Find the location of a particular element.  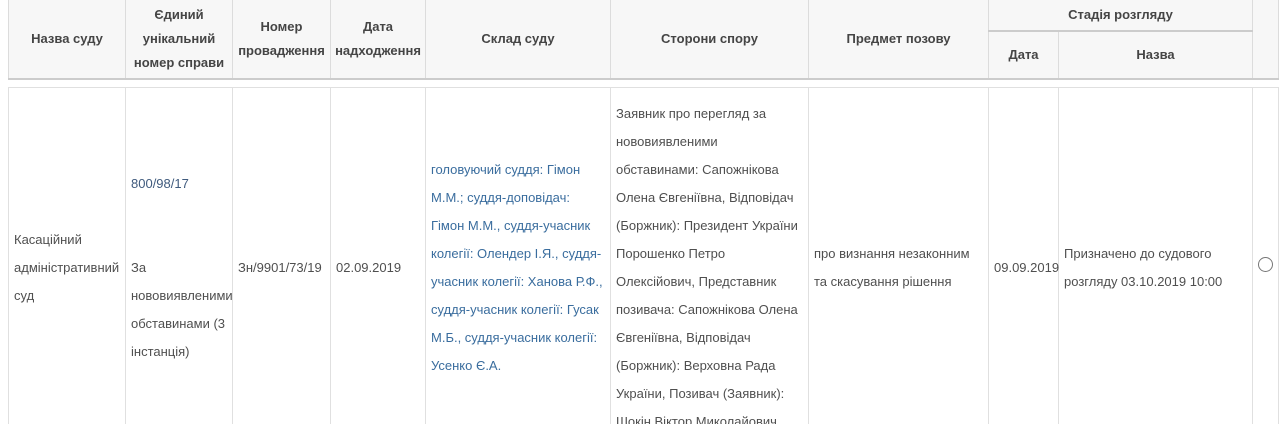

header-body-gap is located at coordinates (643, 83).